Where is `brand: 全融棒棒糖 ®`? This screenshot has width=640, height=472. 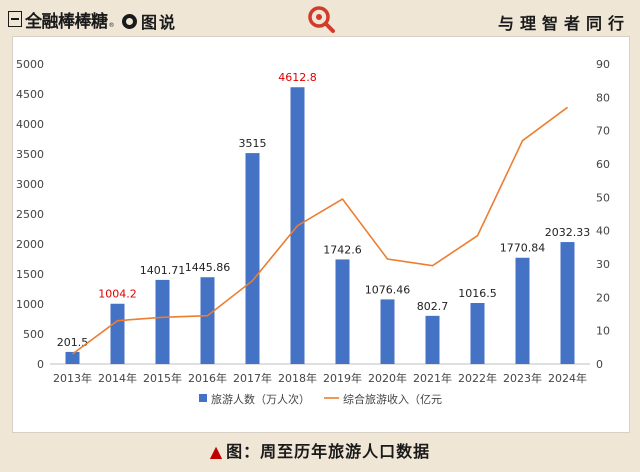 brand: 全融棒棒糖 ® is located at coordinates (61, 20).